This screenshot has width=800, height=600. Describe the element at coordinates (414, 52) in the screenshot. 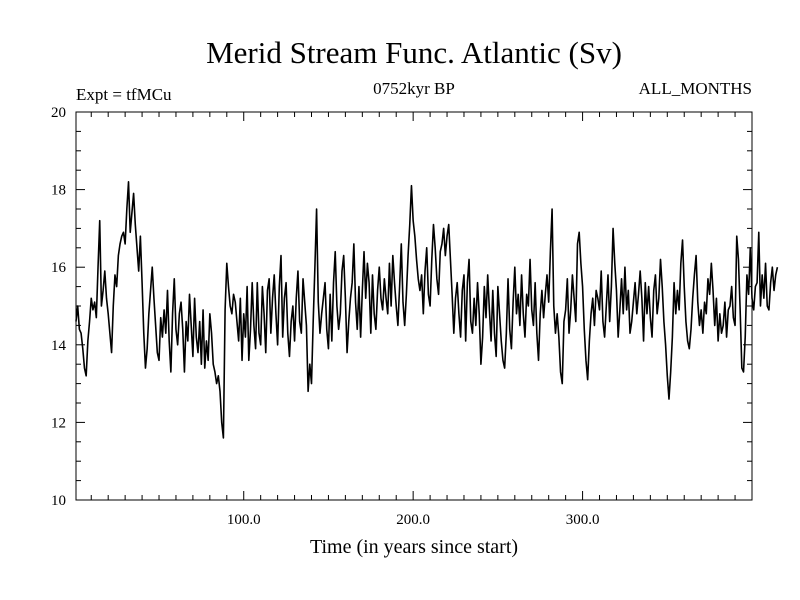

I see `chart-title: Merid Stream Func. Atlantic (Sv)` at that location.